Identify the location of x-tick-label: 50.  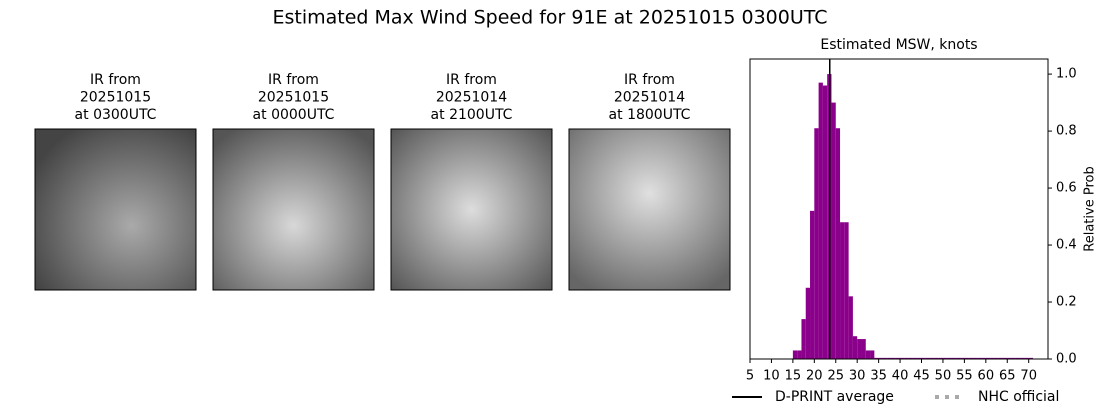
(943, 376).